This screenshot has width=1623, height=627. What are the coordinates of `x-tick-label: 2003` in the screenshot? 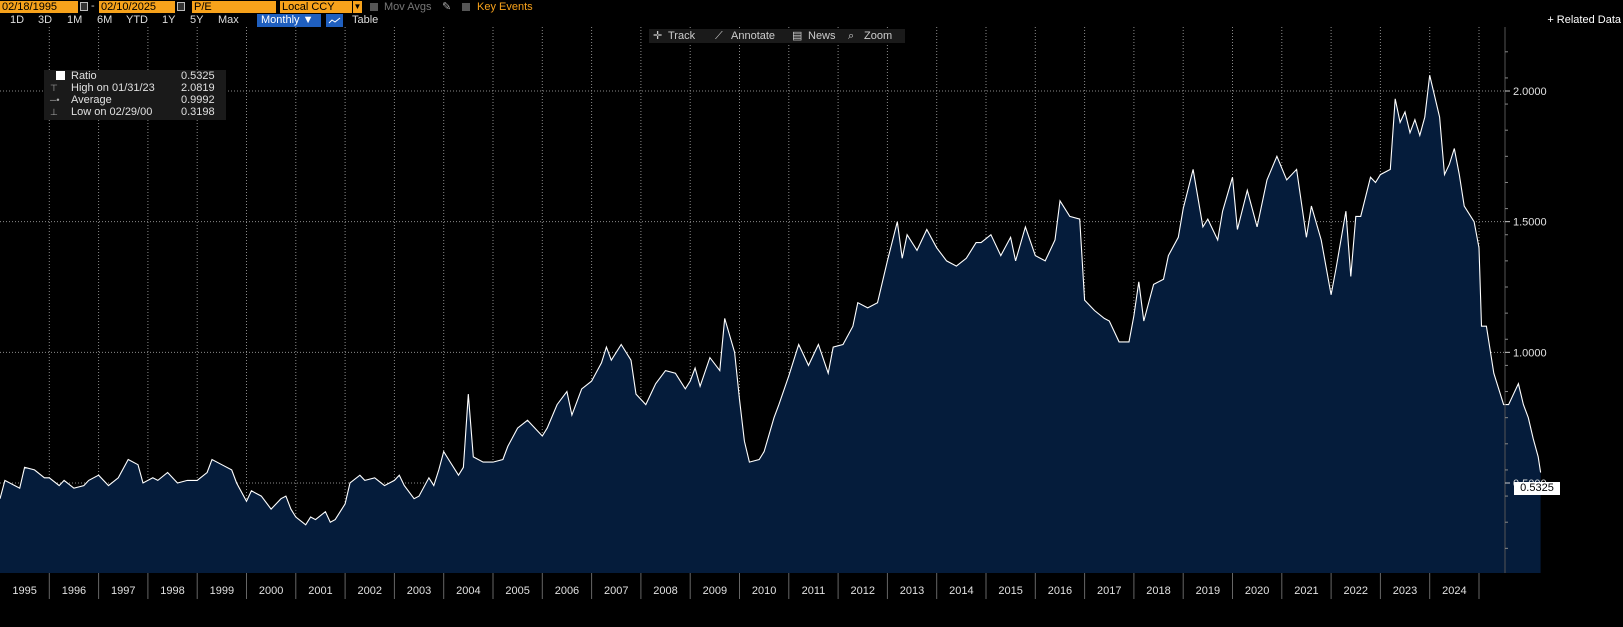 It's located at (419, 591).